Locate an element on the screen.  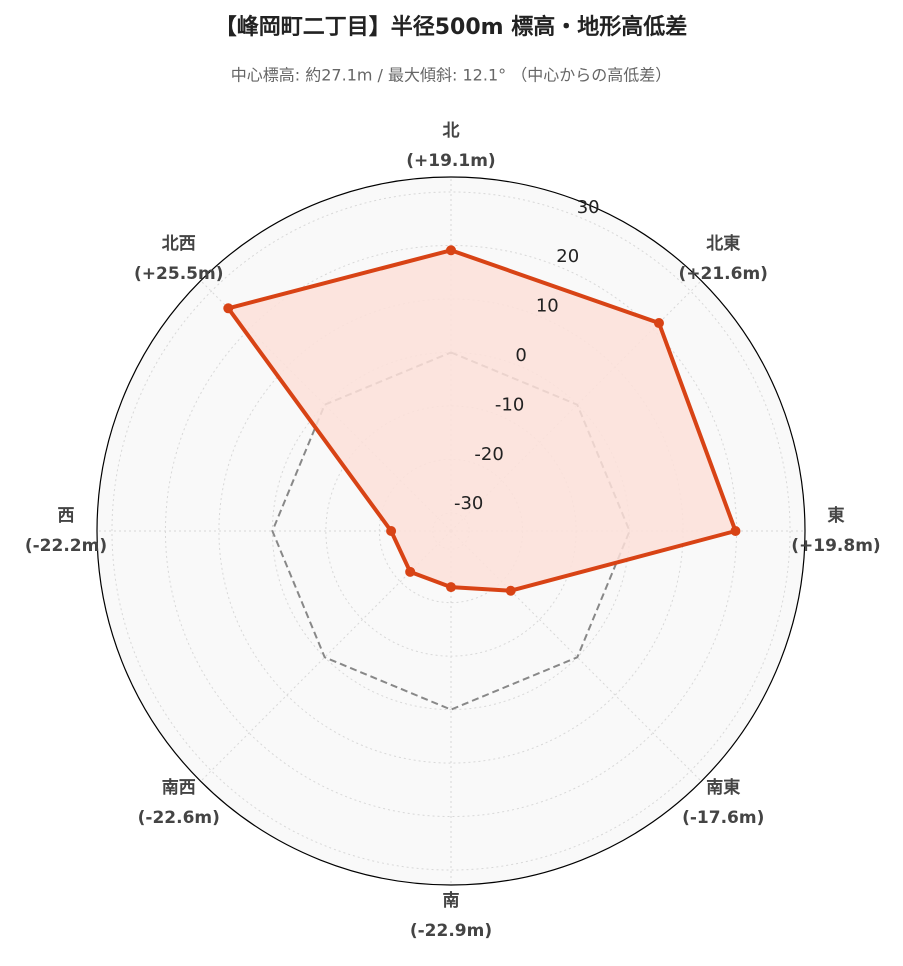
category-label: 南西 is located at coordinates (179, 787).